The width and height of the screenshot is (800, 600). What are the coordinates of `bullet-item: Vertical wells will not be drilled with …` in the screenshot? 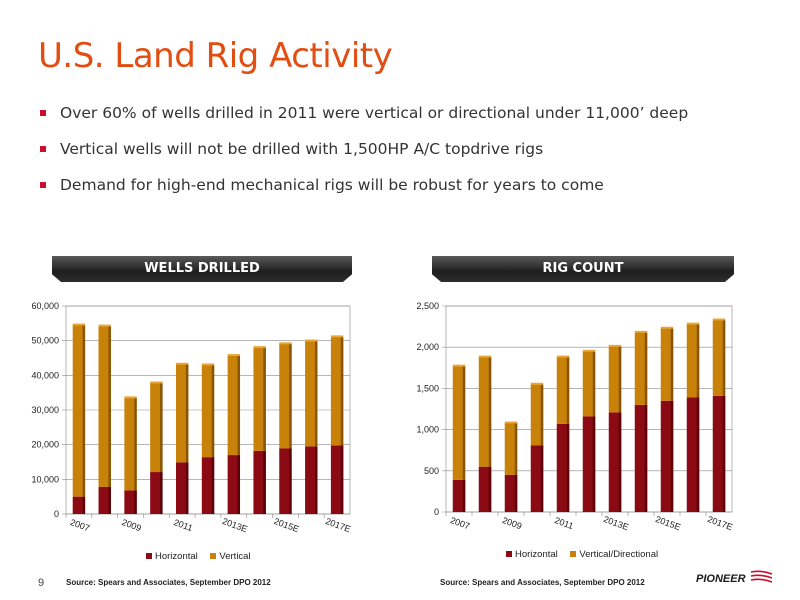 It's located at (364, 158).